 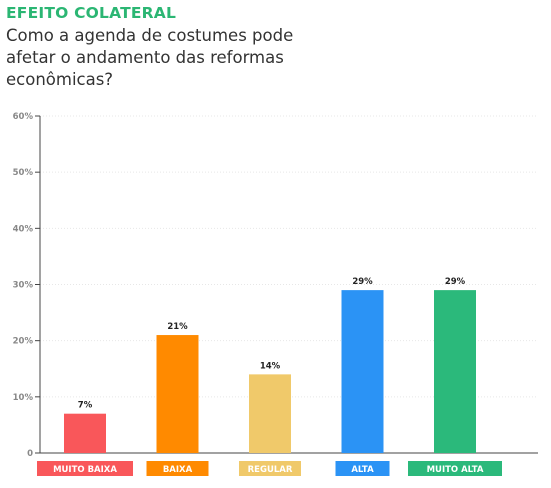 I want to click on category-label: ALTA, so click(x=362, y=470).